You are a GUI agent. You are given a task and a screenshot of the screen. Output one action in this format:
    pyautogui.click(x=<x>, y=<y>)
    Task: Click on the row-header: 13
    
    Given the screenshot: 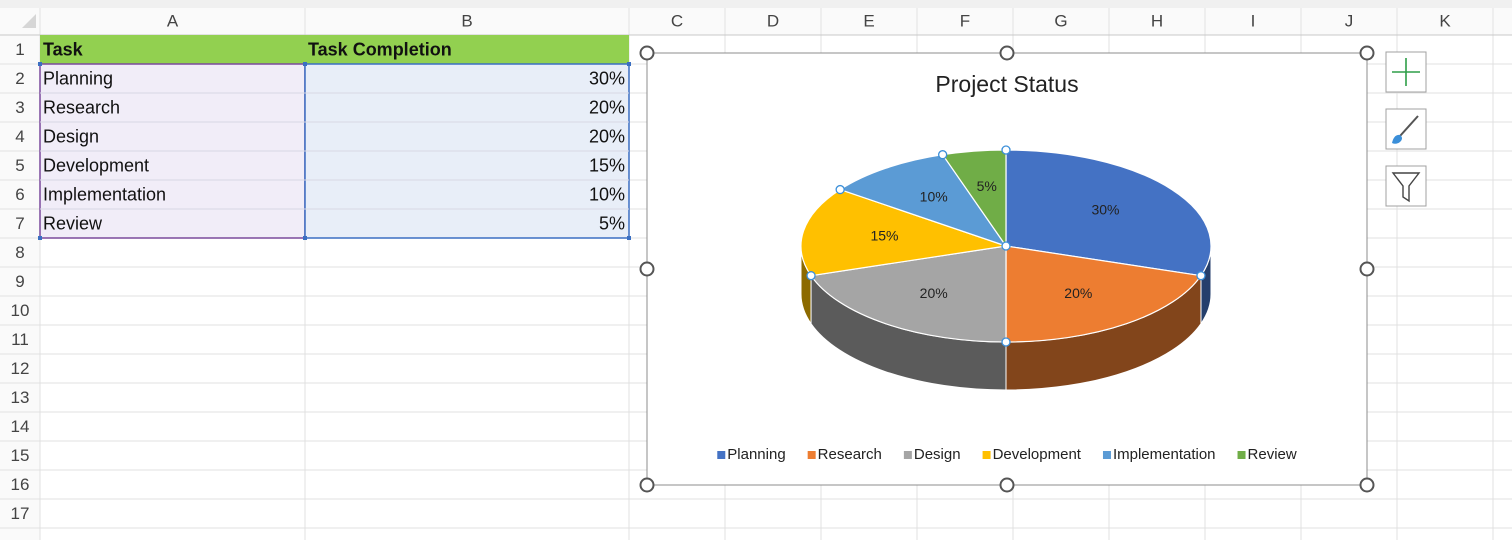 What is the action you would take?
    pyautogui.click(x=20, y=397)
    